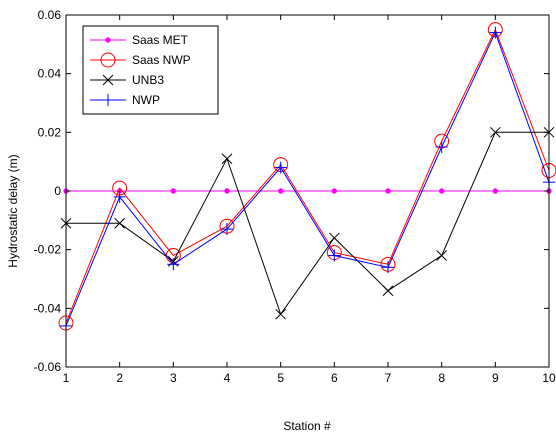 The width and height of the screenshot is (556, 435). What do you see at coordinates (48, 308) in the screenshot?
I see `y-tick-label: -0.04` at bounding box center [48, 308].